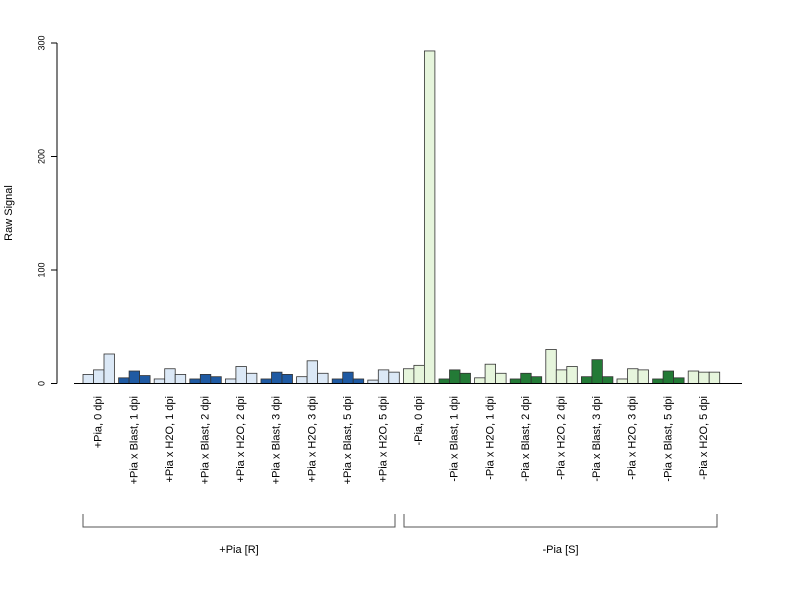 The width and height of the screenshot is (800, 600). Describe the element at coordinates (560, 550) in the screenshot. I see `group-label: -Pia [S]` at that location.